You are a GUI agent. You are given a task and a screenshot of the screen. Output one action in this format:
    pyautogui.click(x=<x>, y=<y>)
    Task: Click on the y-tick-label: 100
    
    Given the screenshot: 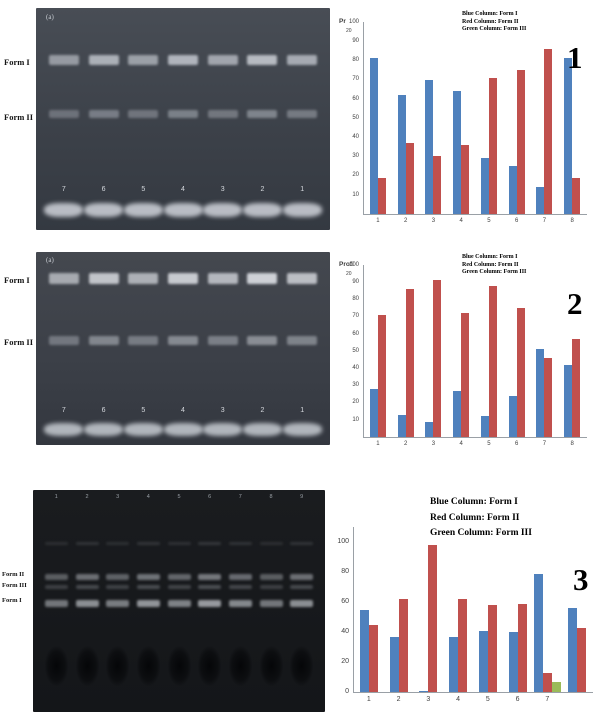 What is the action you would take?
    pyautogui.click(x=343, y=542)
    